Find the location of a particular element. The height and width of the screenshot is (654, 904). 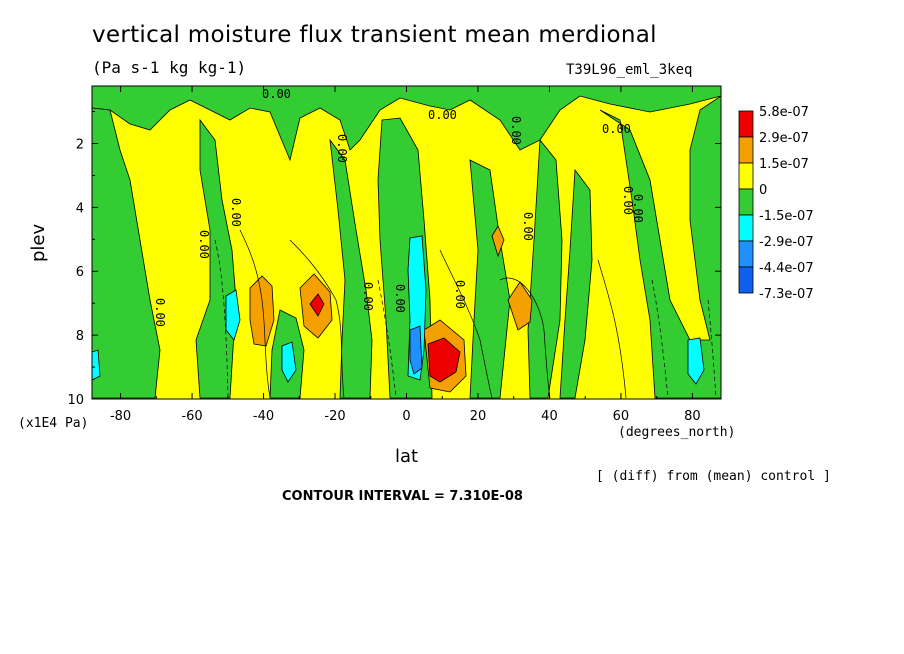

orange-blob-right is located at coordinates (520, 306).